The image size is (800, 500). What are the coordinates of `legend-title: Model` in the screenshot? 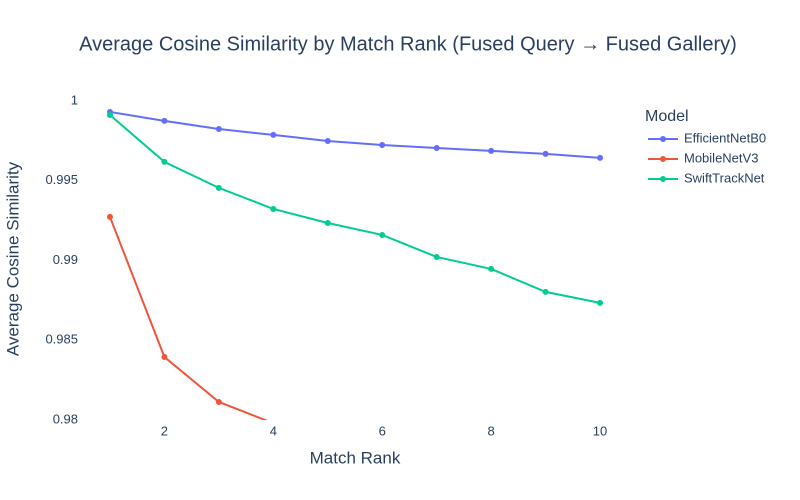 It's located at (667, 116).